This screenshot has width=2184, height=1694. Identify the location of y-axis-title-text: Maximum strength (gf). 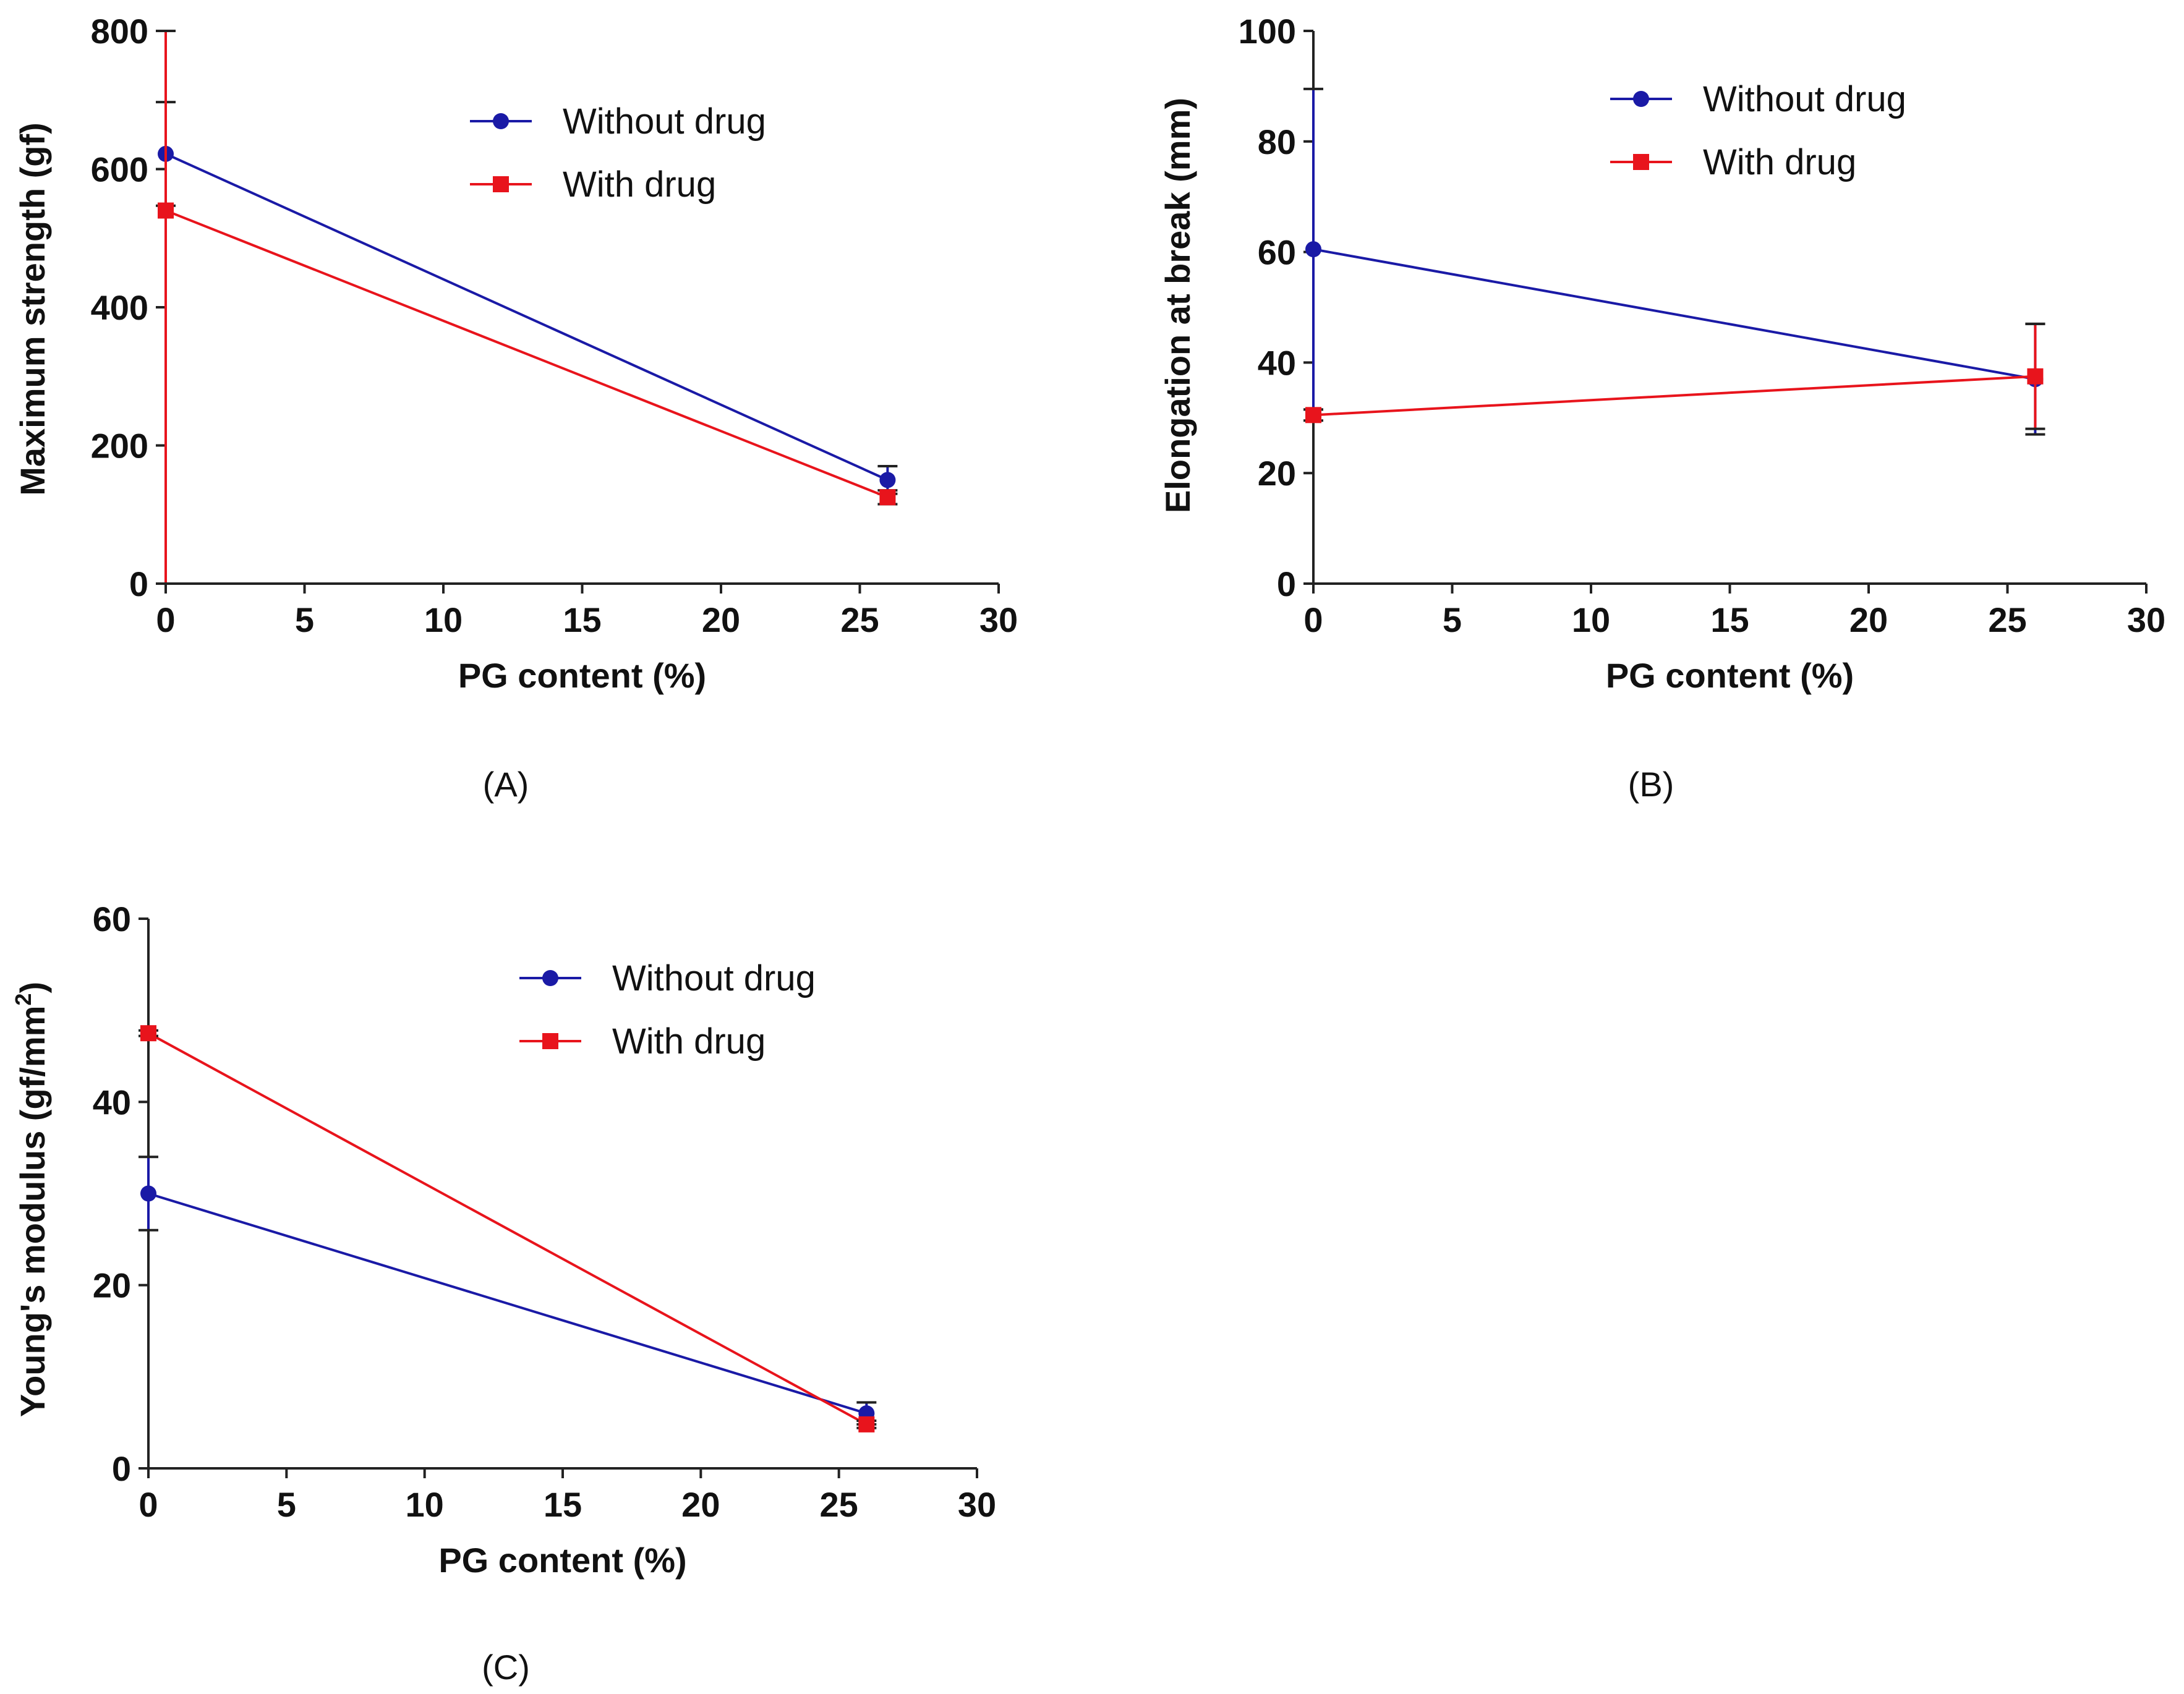
(32, 309).